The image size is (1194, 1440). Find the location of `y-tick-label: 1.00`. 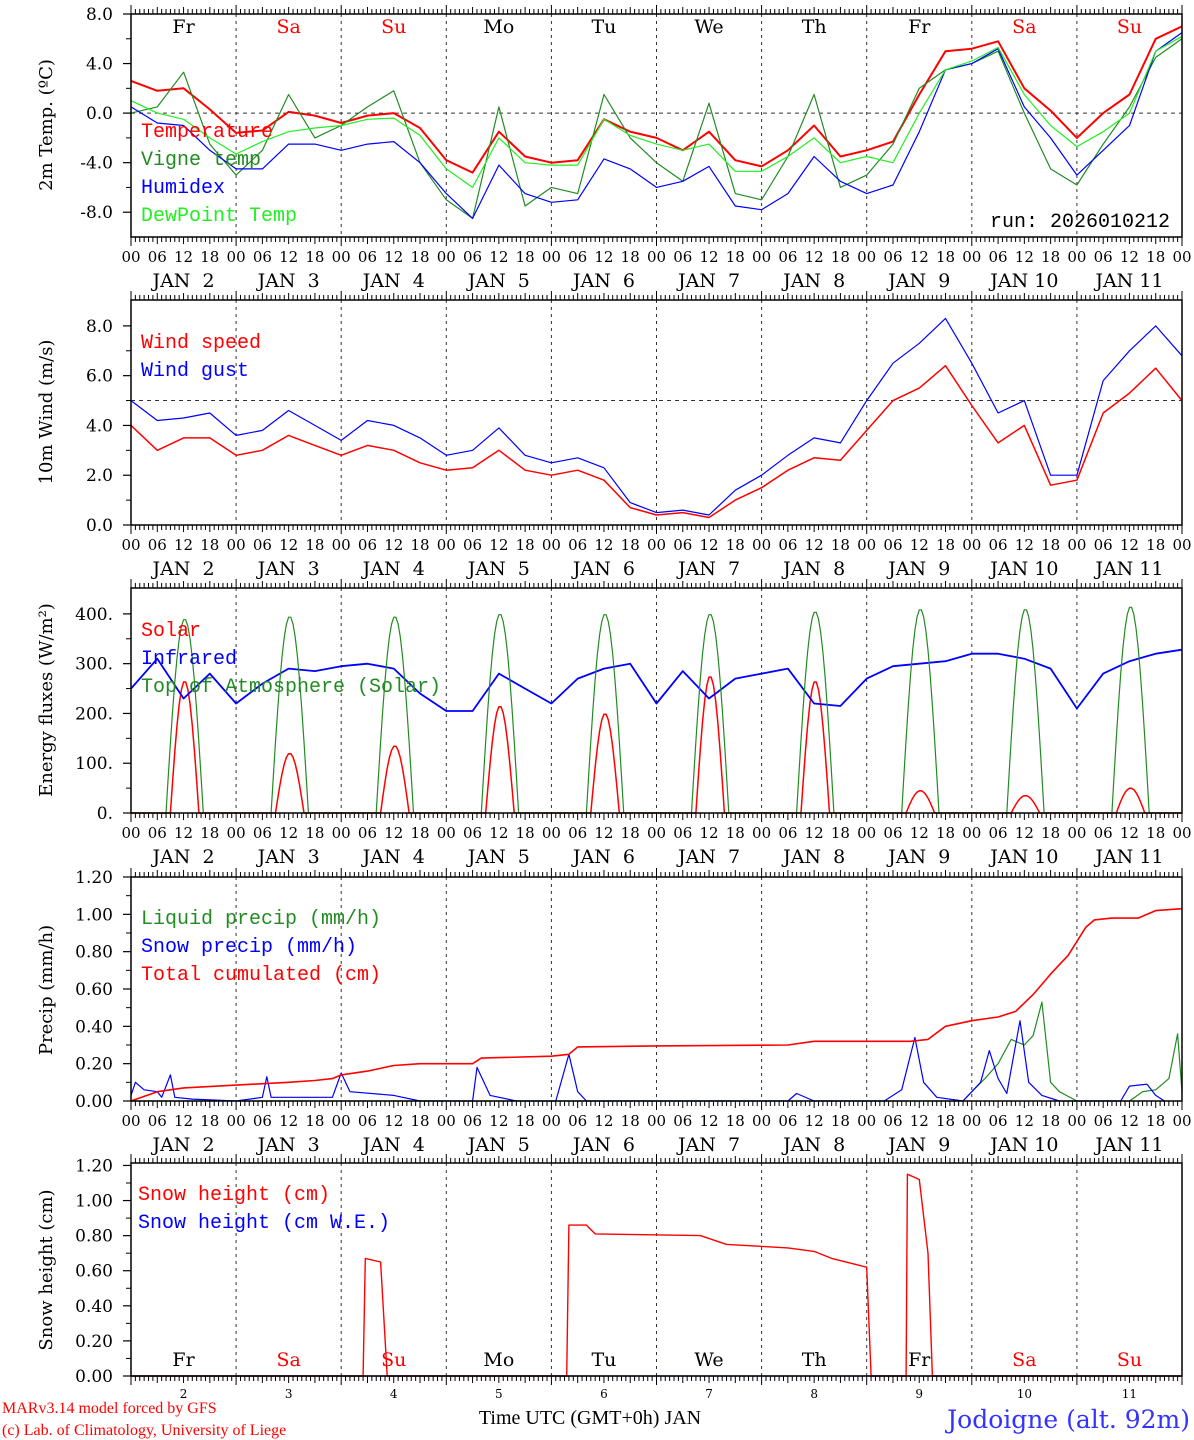

y-tick-label: 1.00 is located at coordinates (94, 1202).